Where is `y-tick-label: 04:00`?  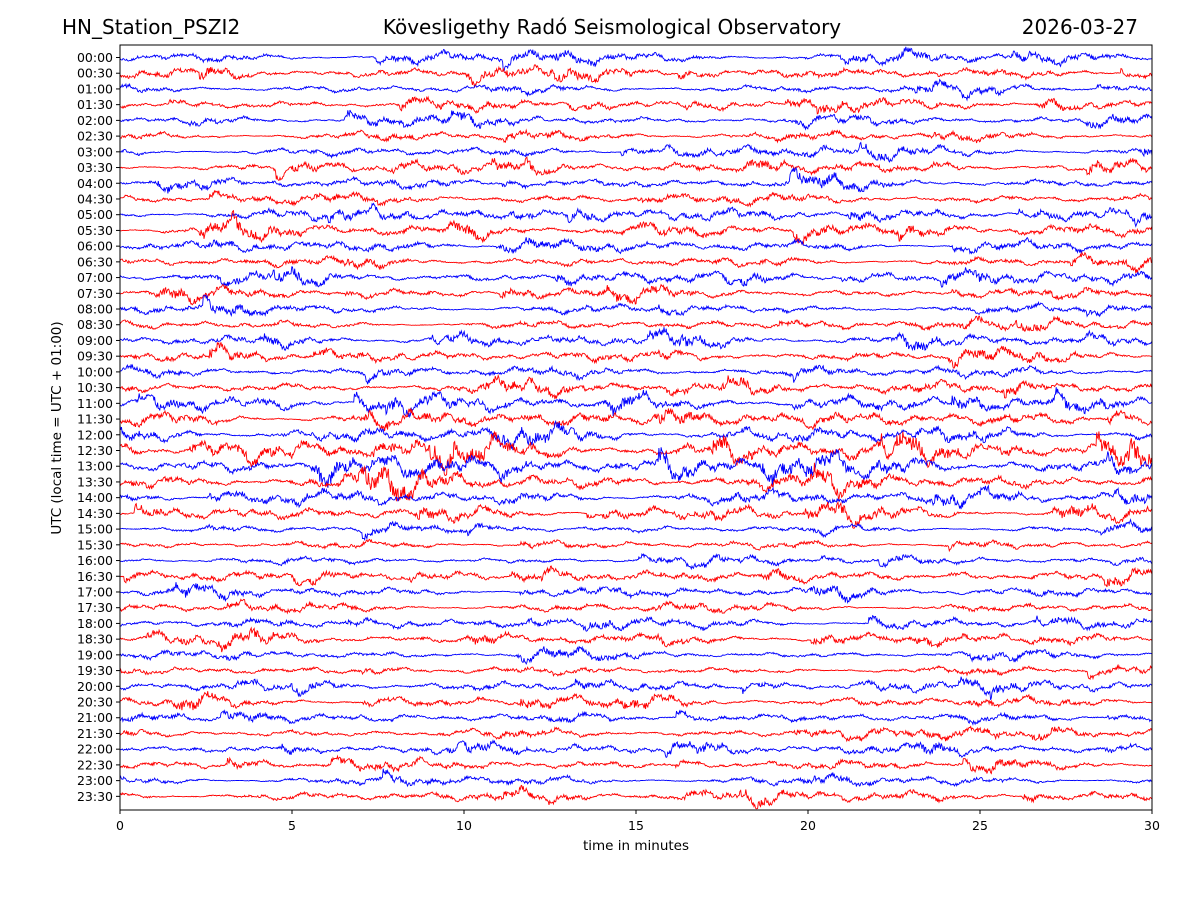 y-tick-label: 04:00 is located at coordinates (95, 183).